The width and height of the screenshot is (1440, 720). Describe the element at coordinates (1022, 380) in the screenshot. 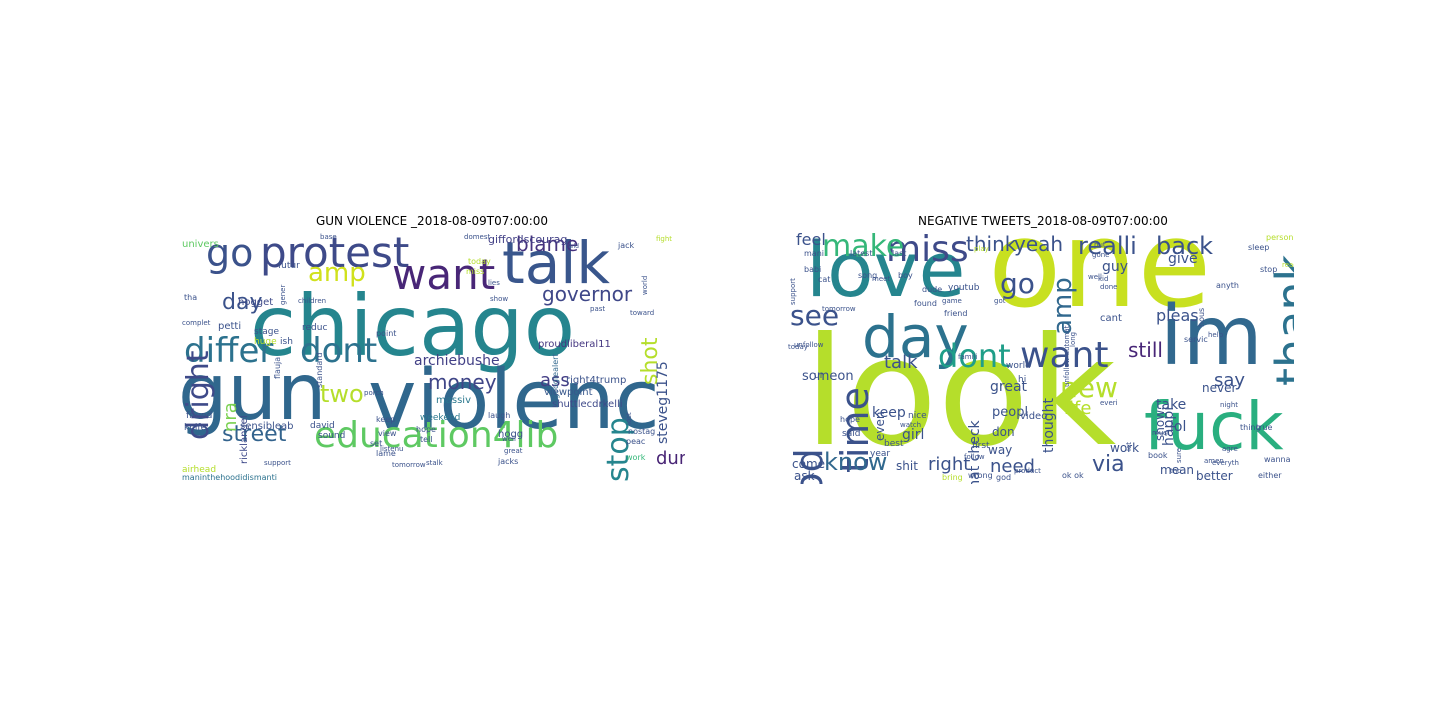

I see `word-hi: hi` at that location.